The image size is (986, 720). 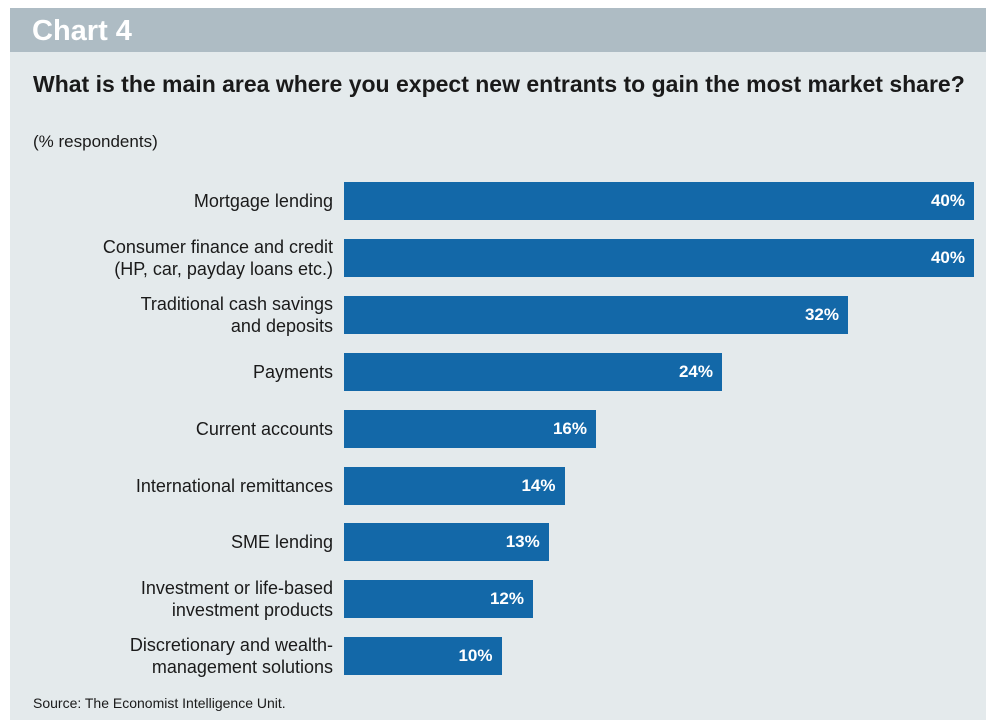 I want to click on bar: 14%, so click(x=454, y=485).